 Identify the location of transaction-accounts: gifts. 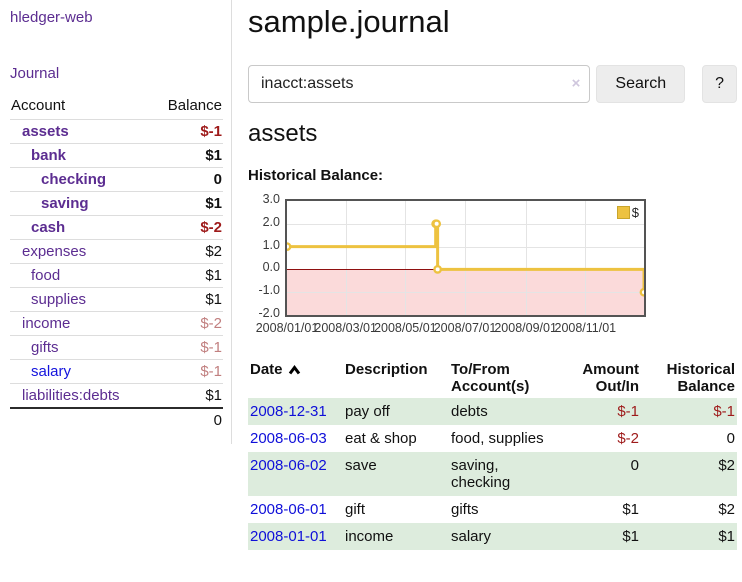
(465, 509).